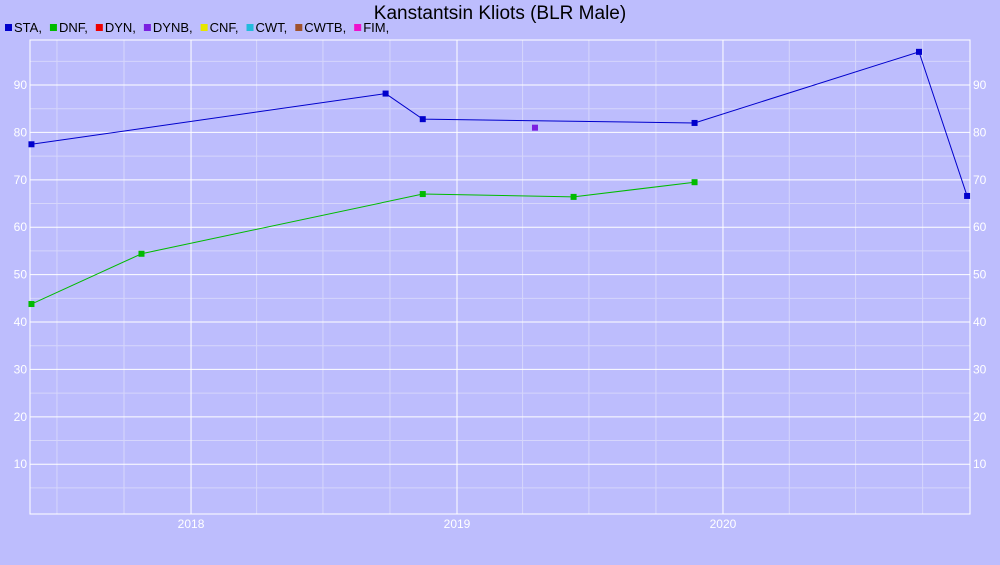 The height and width of the screenshot is (565, 1000). Describe the element at coordinates (73, 27) in the screenshot. I see `legend-label: DNF,` at that location.